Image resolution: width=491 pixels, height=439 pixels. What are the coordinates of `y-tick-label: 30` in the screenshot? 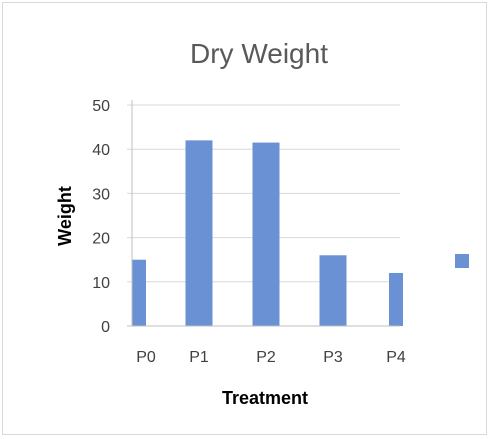 It's located at (101, 194).